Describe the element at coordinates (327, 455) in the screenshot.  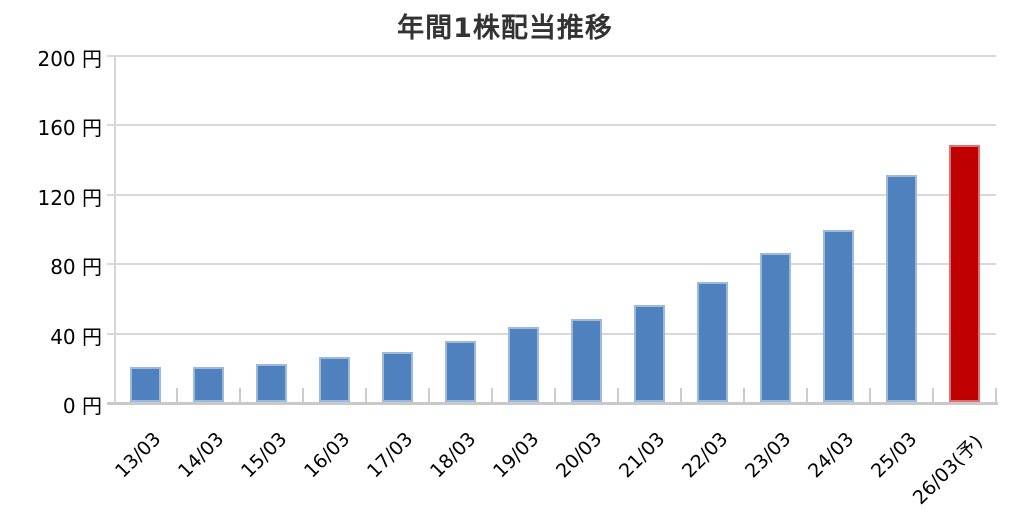
I see `x-axis-tick-label: 16/03` at that location.